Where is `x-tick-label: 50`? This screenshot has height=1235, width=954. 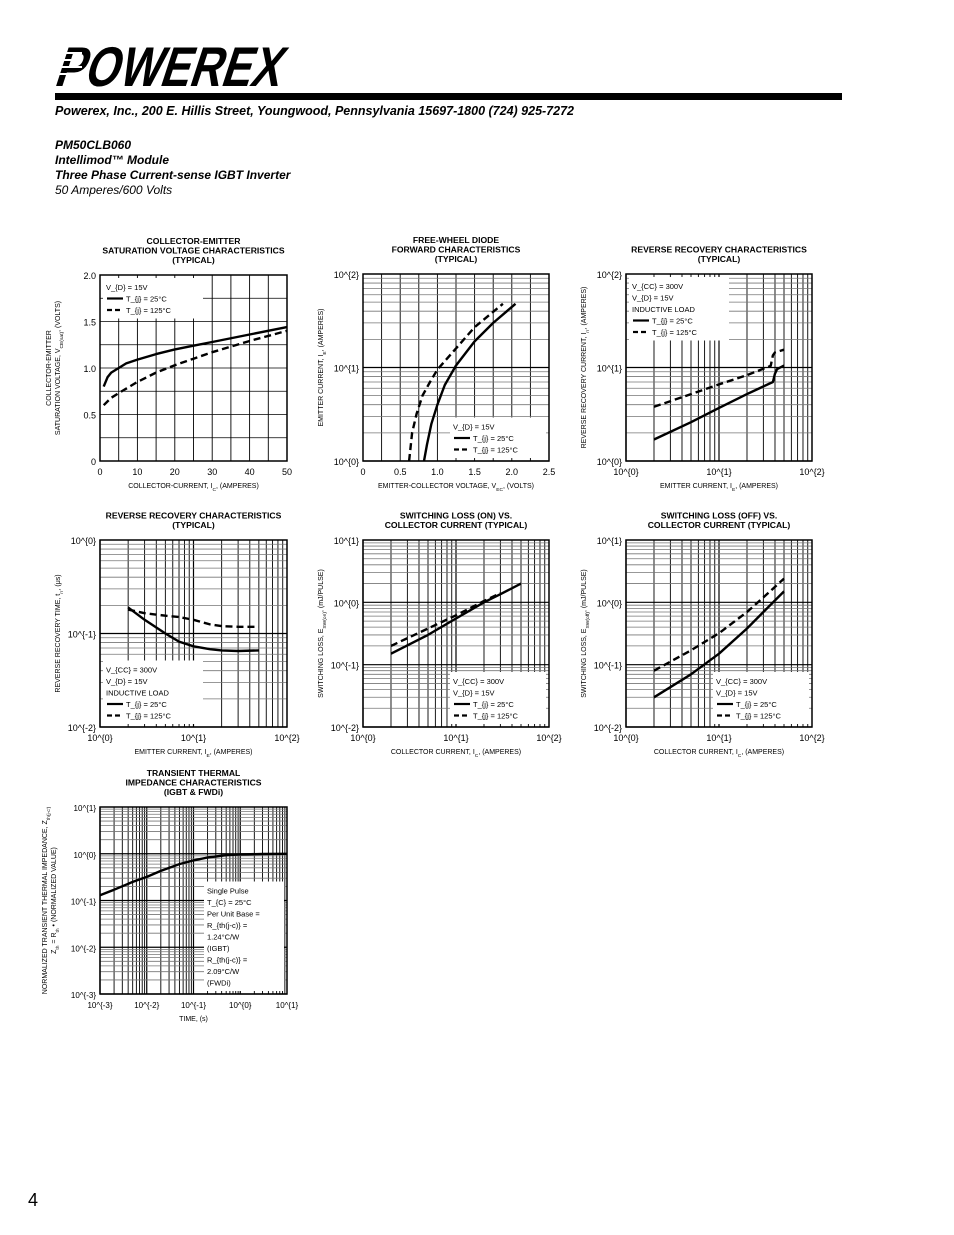 x-tick-label: 50 is located at coordinates (287, 472).